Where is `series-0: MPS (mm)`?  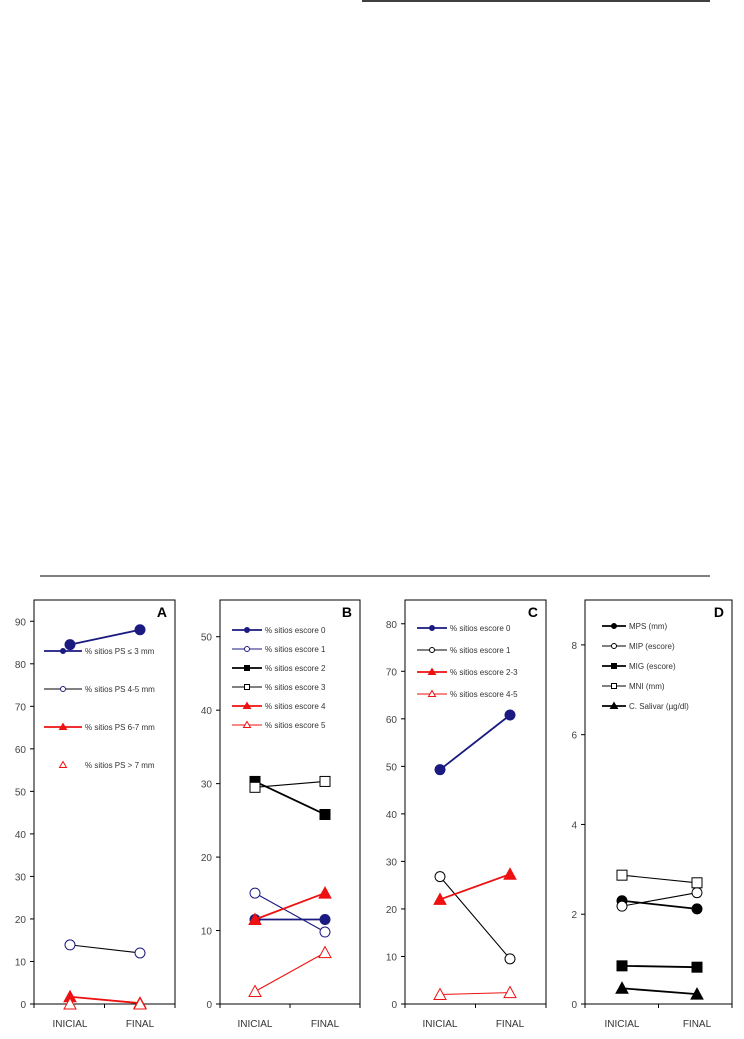 series-0: MPS (mm) is located at coordinates (652, 768).